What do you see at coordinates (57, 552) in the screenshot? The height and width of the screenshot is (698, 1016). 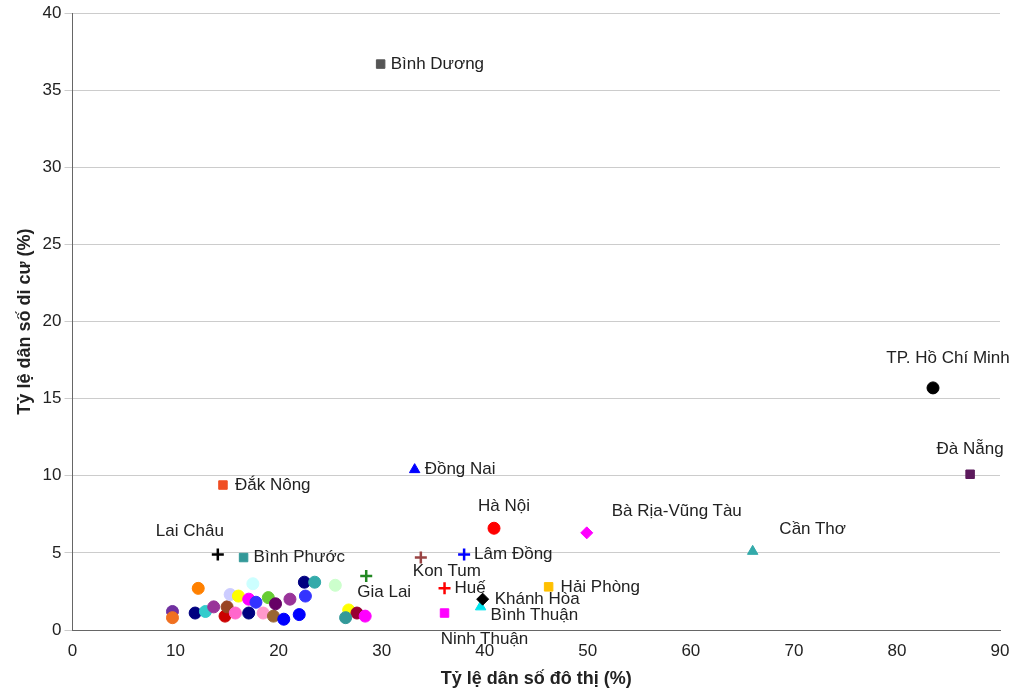 I see `y-tick-label: 5` at bounding box center [57, 552].